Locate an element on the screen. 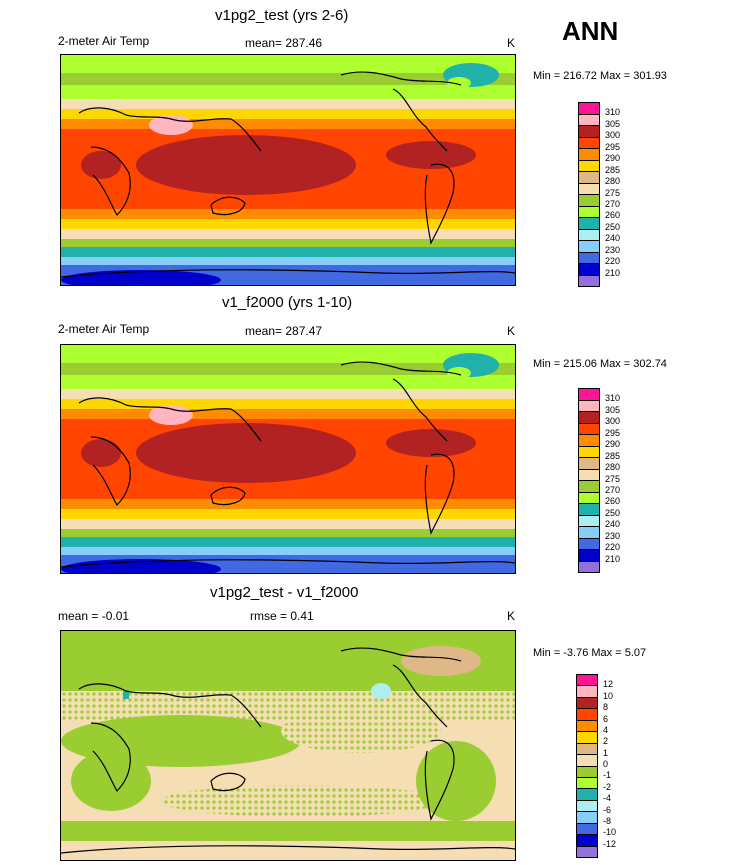 This screenshot has height=865, width=732. panel-1-colorbar is located at coordinates (589, 194).